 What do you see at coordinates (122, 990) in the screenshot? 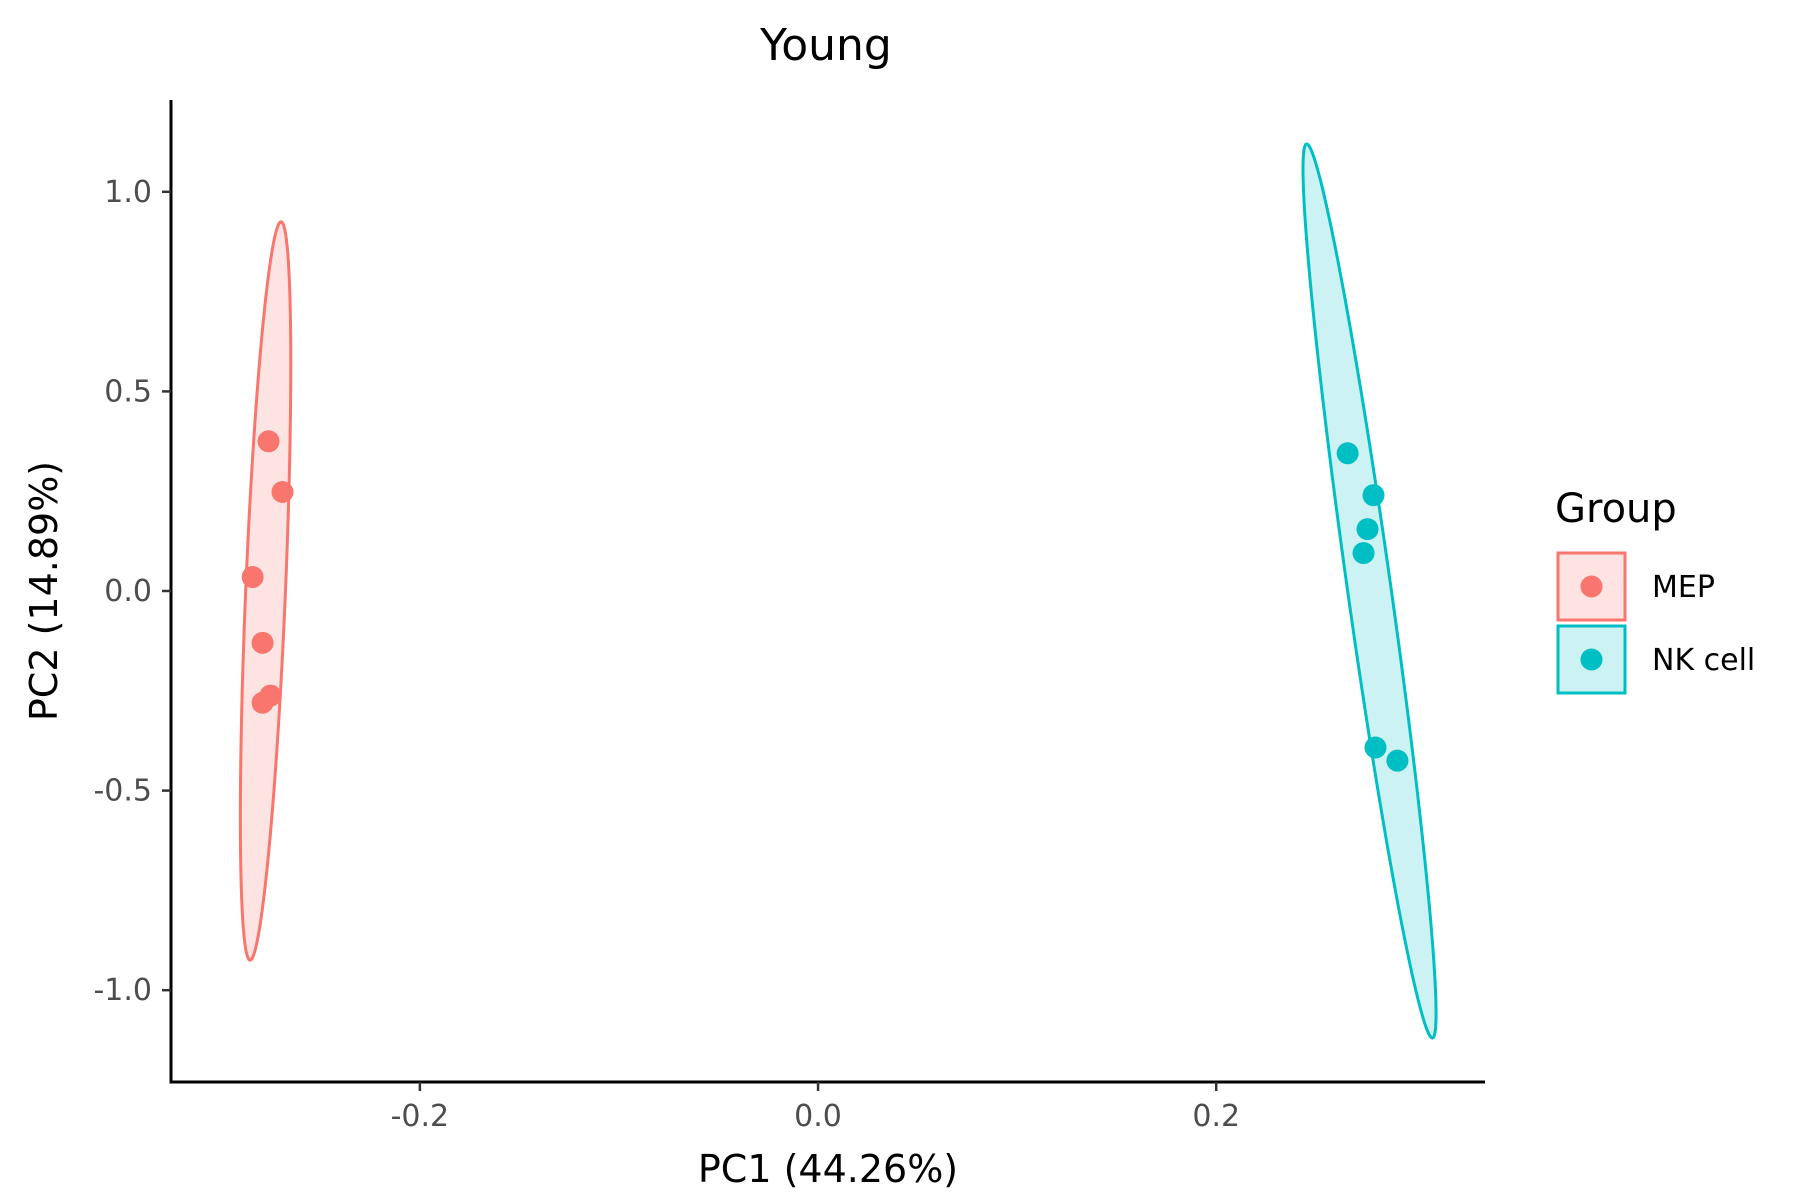
I see `y-tick-label: -1.0` at bounding box center [122, 990].